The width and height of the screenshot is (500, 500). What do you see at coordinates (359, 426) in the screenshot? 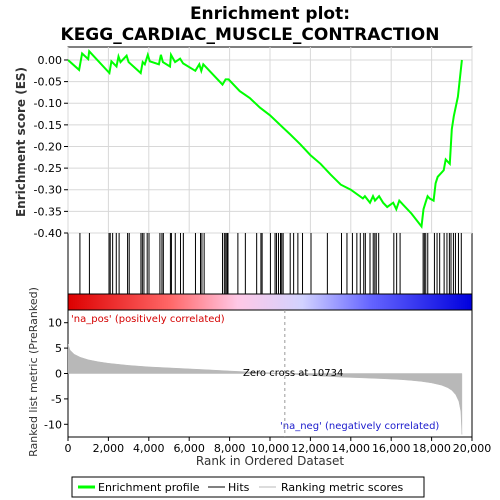
I see `neg-correlated-label: 'na_neg' (negatively correlated)` at bounding box center [359, 426].